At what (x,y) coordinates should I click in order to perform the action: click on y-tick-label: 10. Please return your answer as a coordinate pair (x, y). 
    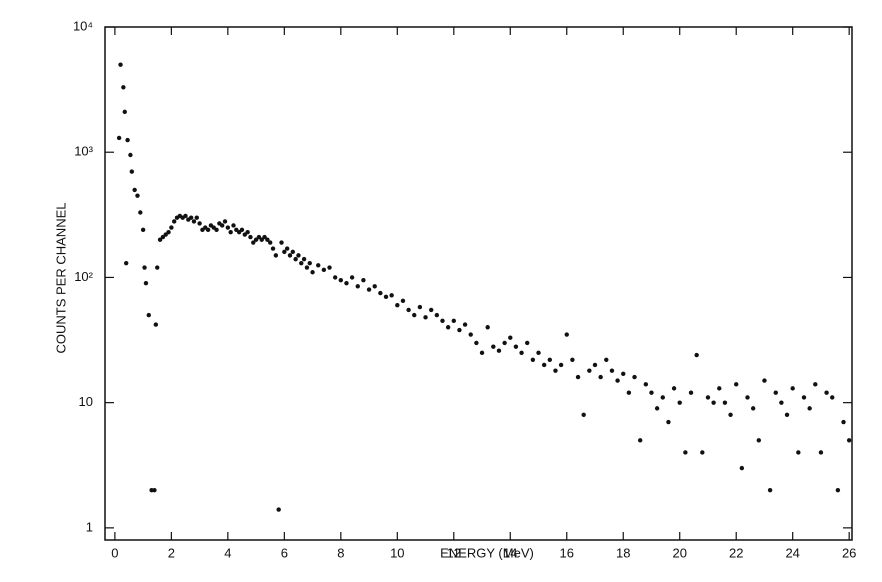
    Looking at the image, I should click on (86, 401).